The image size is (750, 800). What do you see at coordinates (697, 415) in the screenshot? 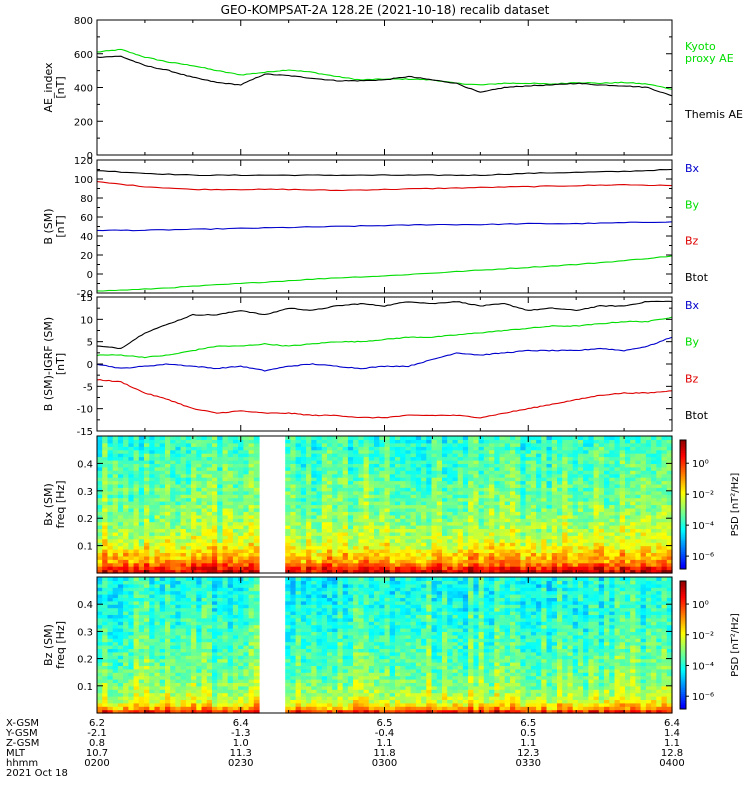
I see `legend-entry: Btot` at bounding box center [697, 415].